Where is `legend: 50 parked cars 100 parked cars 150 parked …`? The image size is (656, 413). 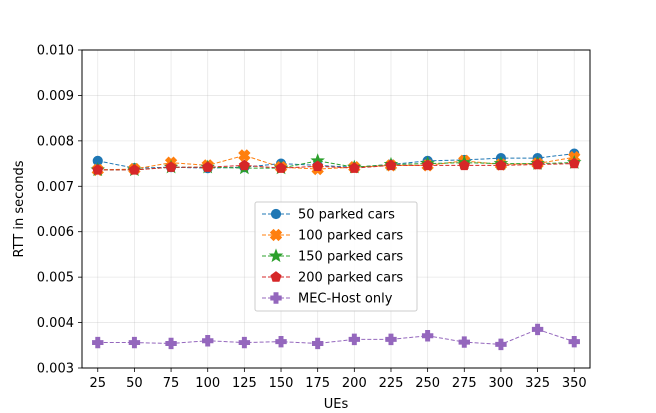
legend: 50 parked cars 100 parked cars 150 parked … is located at coordinates (336, 256).